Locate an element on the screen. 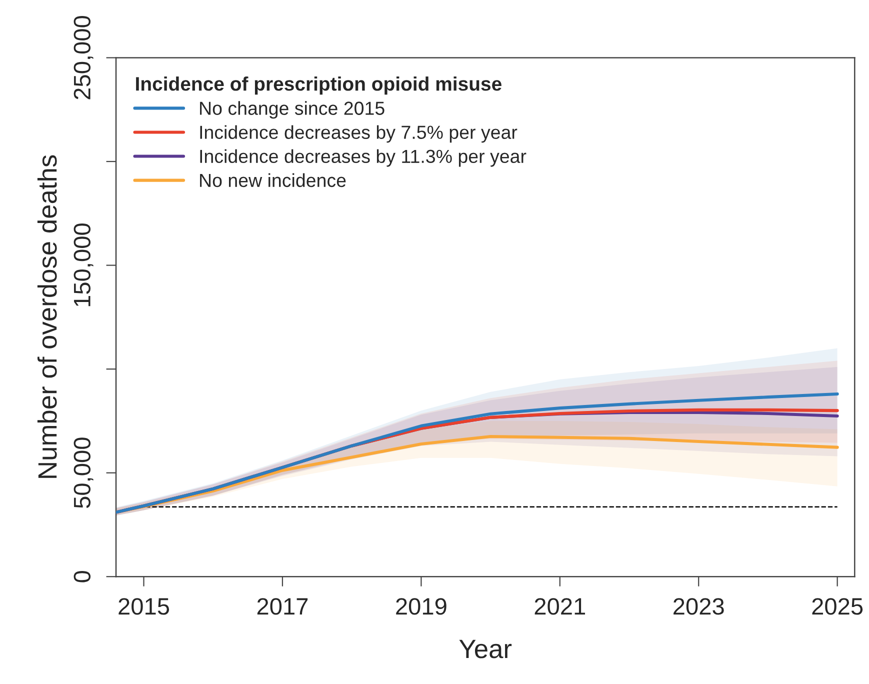 This screenshot has width=869, height=684. x-tick-label: 2017 is located at coordinates (282, 606).